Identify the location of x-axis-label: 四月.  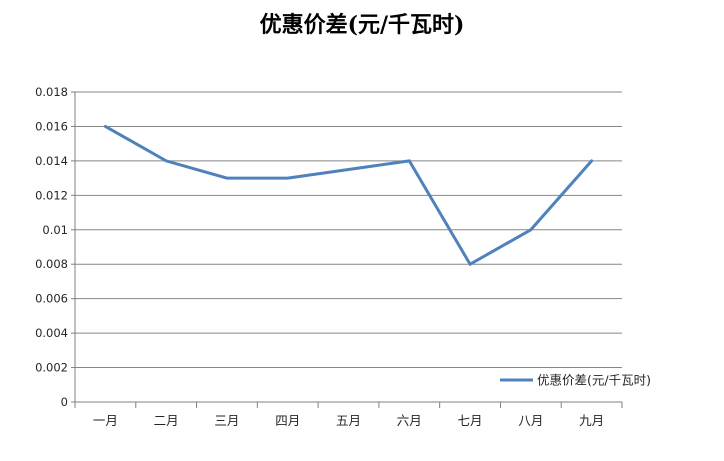
(287, 420).